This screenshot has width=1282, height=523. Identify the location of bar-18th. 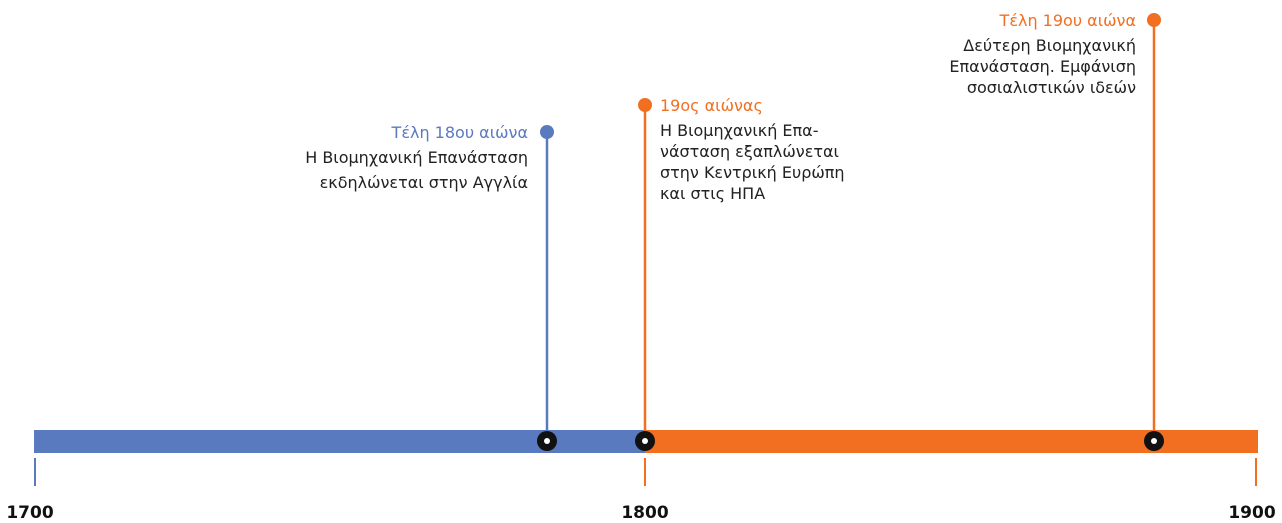
(339, 441).